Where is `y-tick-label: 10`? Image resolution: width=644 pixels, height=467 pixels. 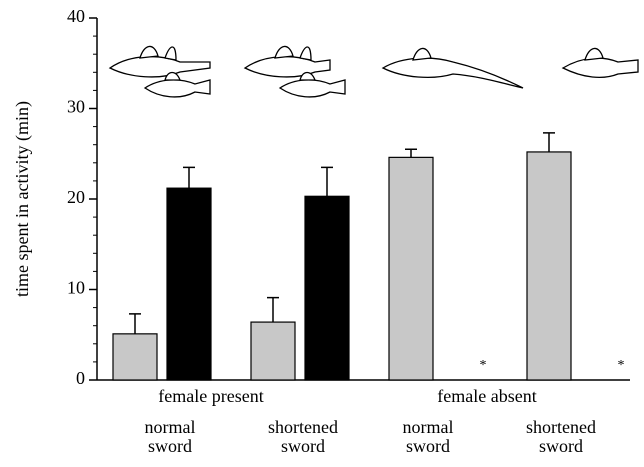 y-tick-label: 10 is located at coordinates (76, 288).